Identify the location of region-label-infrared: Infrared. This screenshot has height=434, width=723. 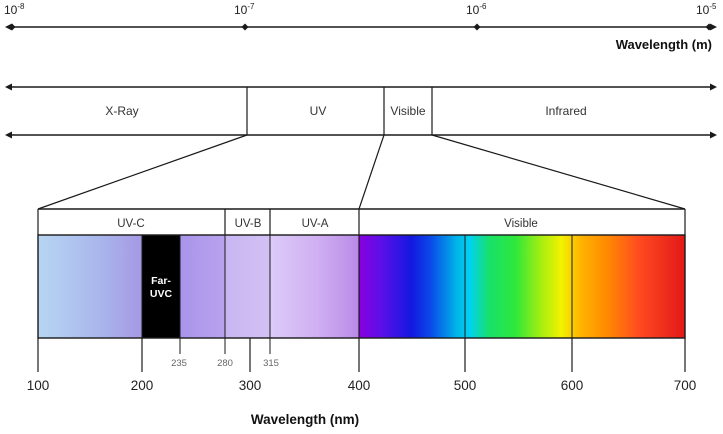
(565, 111).